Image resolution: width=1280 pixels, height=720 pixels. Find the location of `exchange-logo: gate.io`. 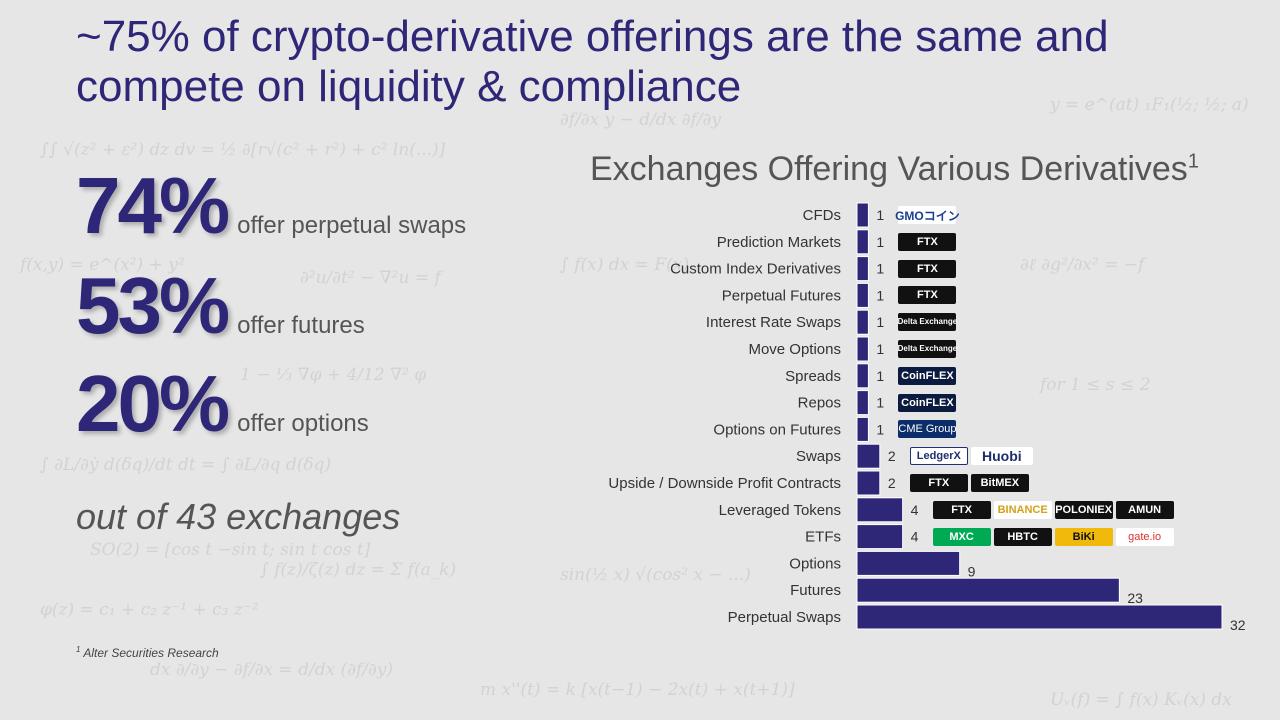

exchange-logo: gate.io is located at coordinates (1144, 536).